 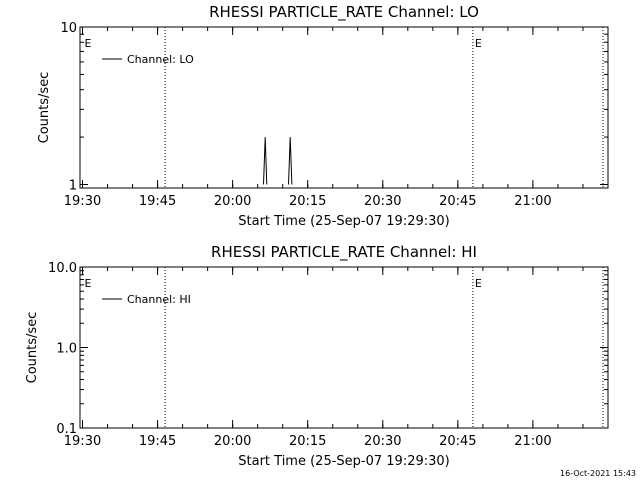 What do you see at coordinates (232, 441) in the screenshot?
I see `panel2-x-tick-label: 20:00` at bounding box center [232, 441].